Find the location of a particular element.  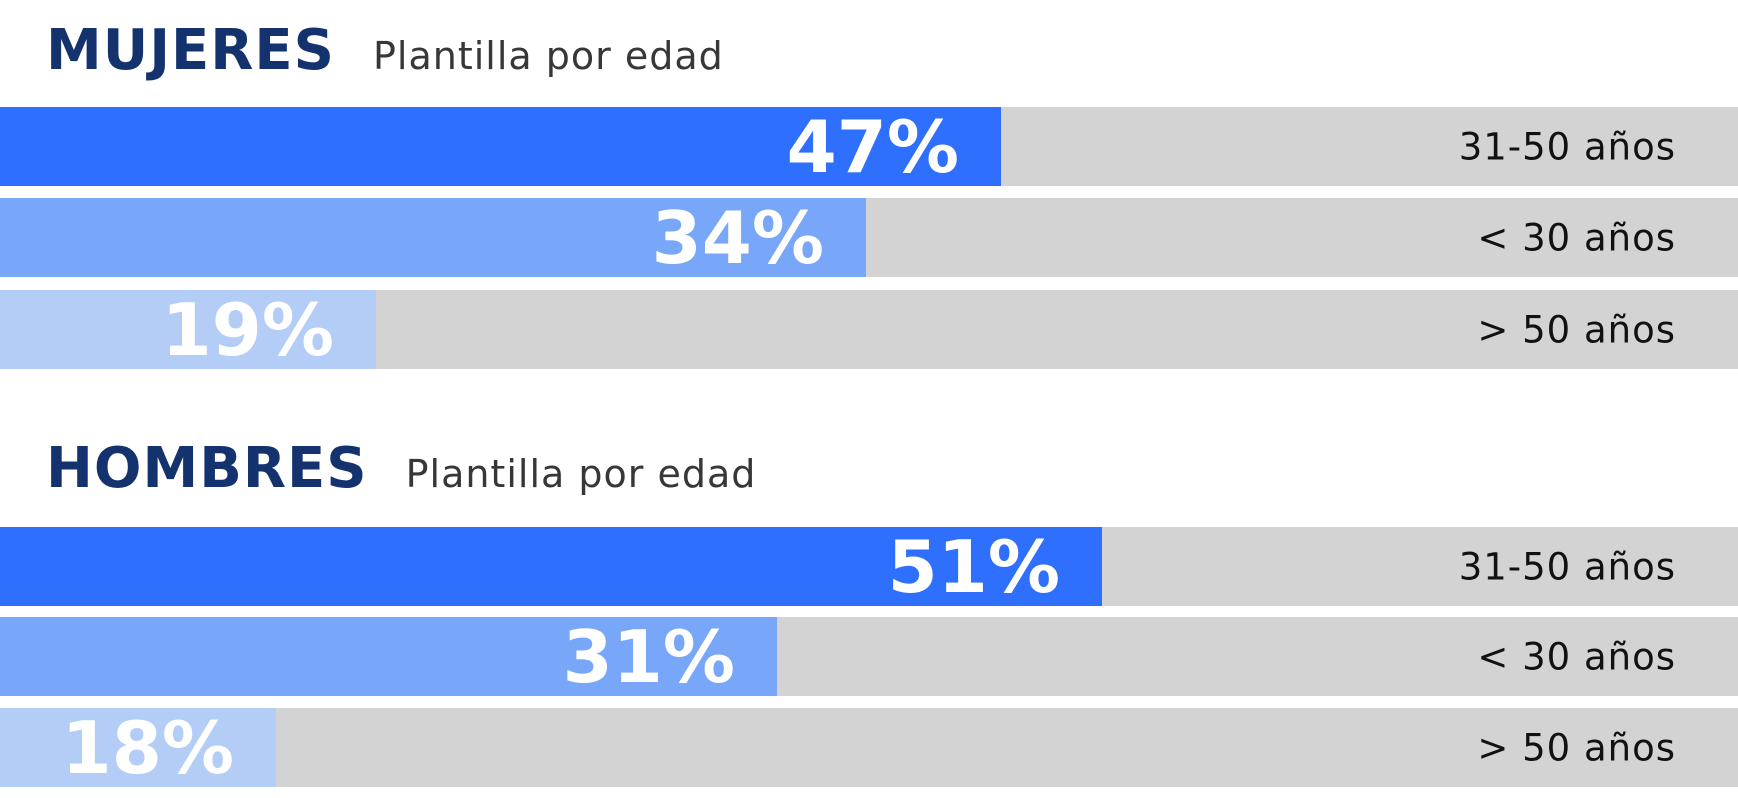

bar-fill: 18% is located at coordinates (138, 747).